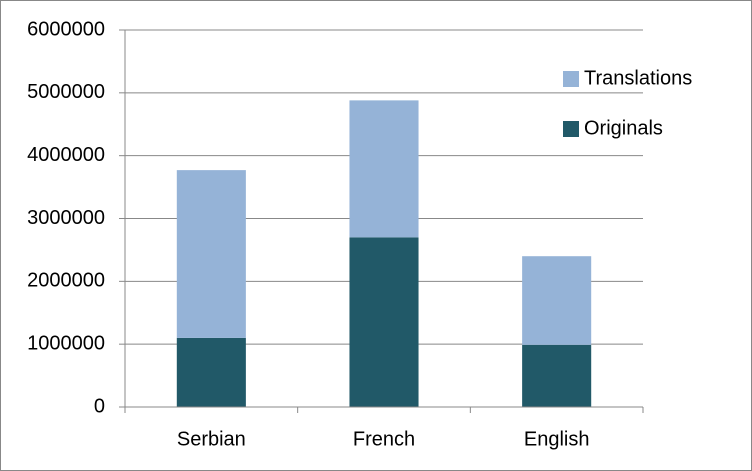 The image size is (752, 471). Describe the element at coordinates (99, 406) in the screenshot. I see `y-tick-label: 0` at that location.